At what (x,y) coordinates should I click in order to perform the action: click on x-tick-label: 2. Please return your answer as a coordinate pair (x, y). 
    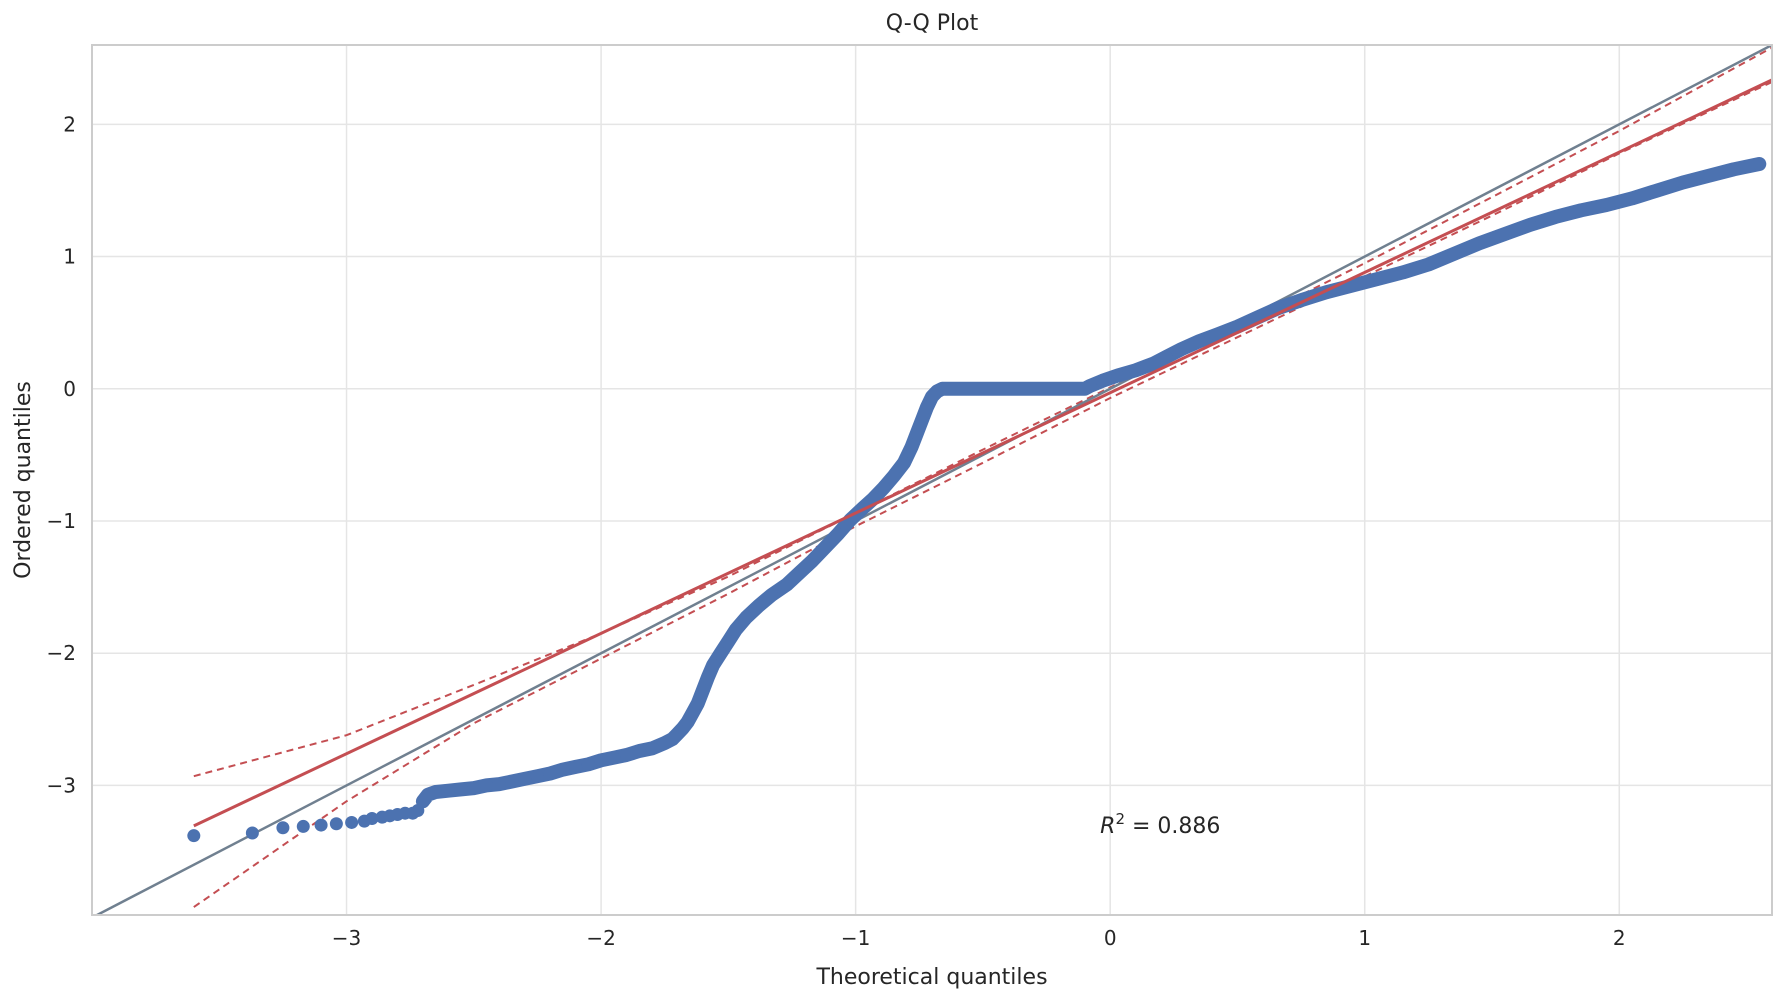
    Looking at the image, I should click on (1619, 938).